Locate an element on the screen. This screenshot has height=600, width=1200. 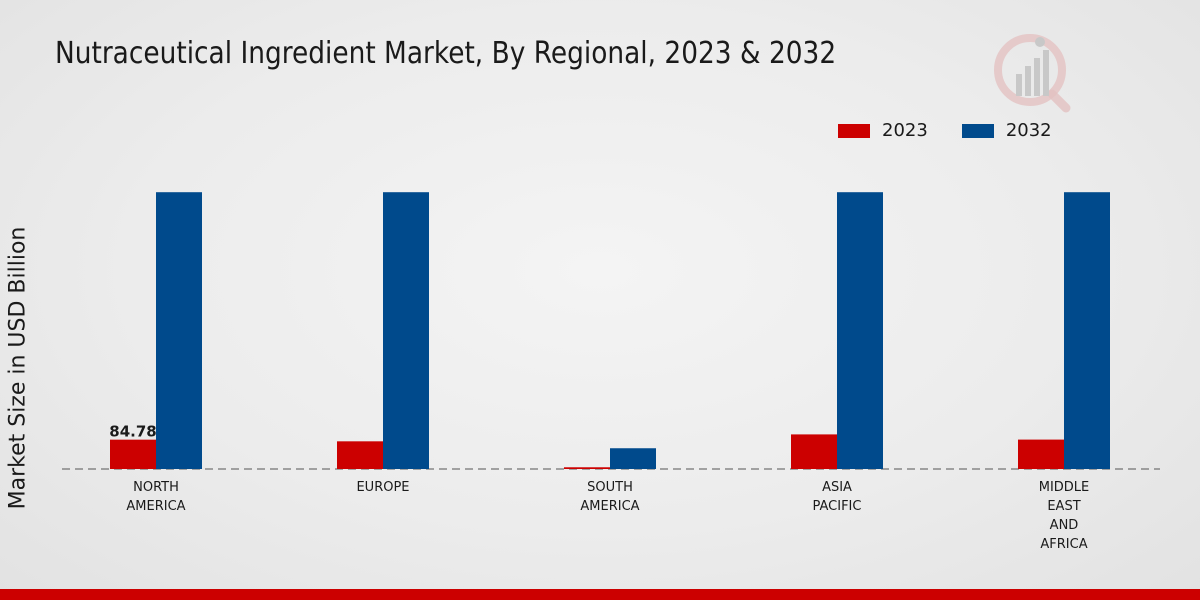
x-tick-label-1: EUROPE is located at coordinates (382, 487).